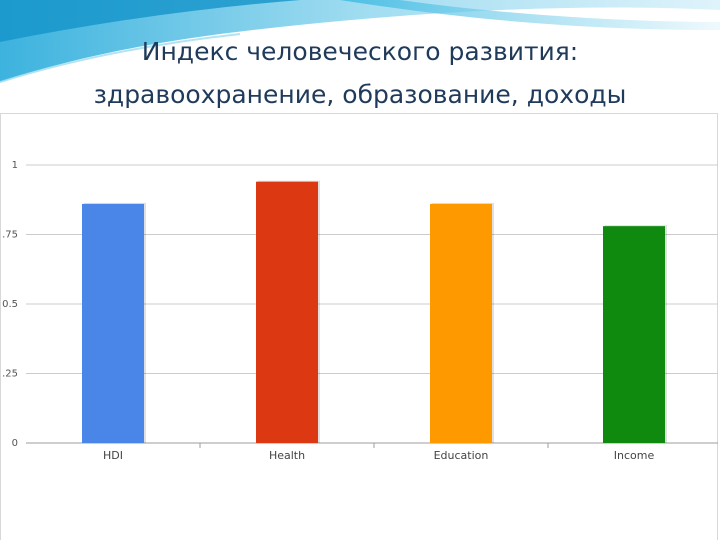 The width and height of the screenshot is (720, 540). Describe the element at coordinates (287, 455) in the screenshot. I see `x-tick-label: Health` at that location.